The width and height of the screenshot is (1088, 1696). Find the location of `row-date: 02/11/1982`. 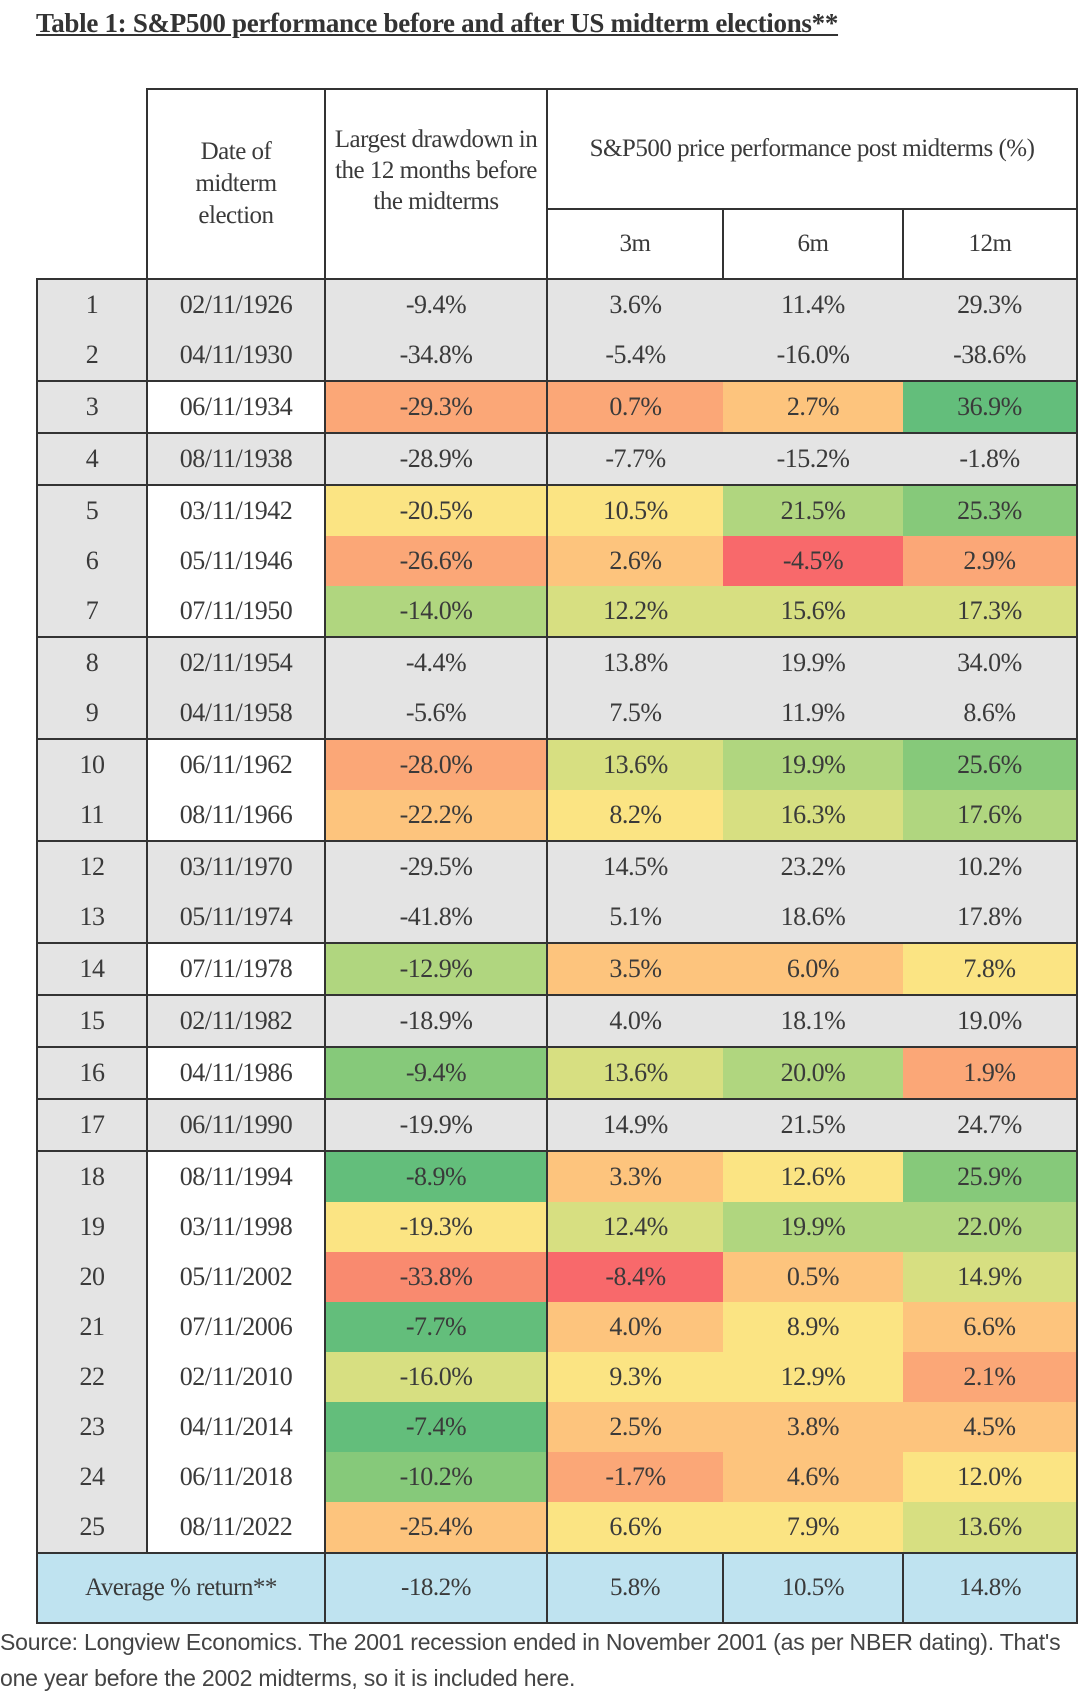

row-date: 02/11/1982 is located at coordinates (236, 1020).